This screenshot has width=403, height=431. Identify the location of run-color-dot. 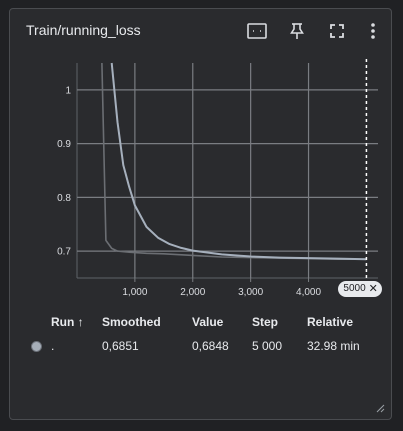
(36, 346).